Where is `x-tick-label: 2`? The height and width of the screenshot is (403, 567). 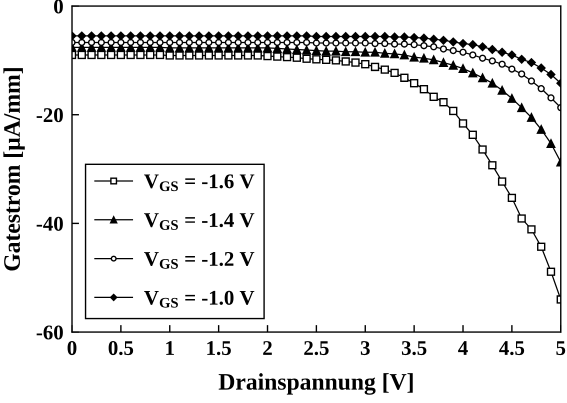
x-tick-label: 2 is located at coordinates (267, 348).